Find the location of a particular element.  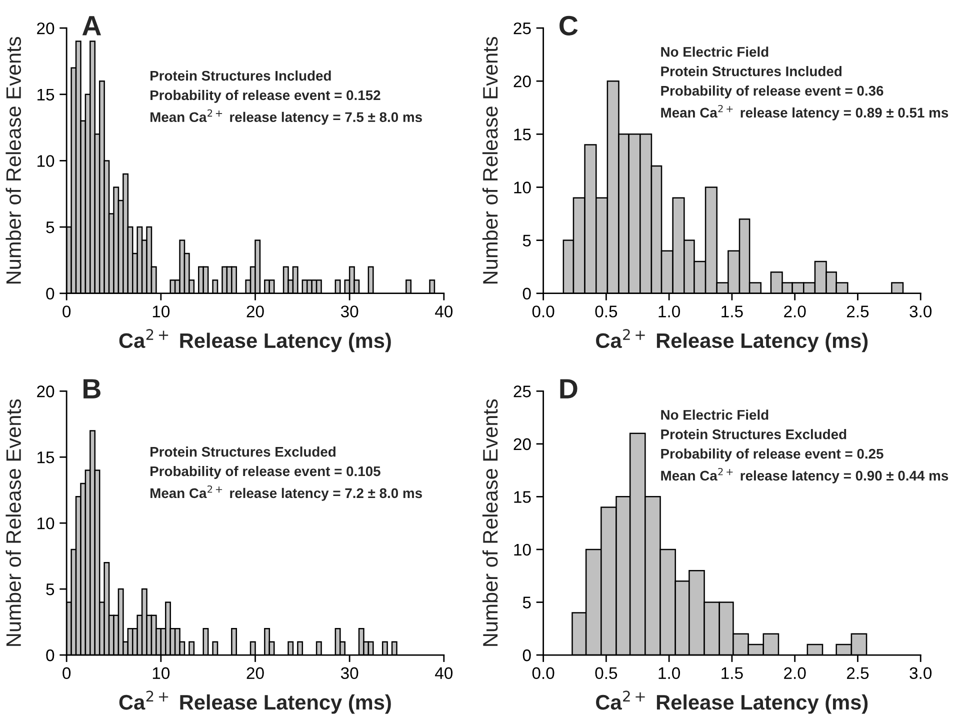

annotation: Mean Ca$^{2+}$ release latency = 7.2 ± 8.0 ms is located at coordinates (286, 493).